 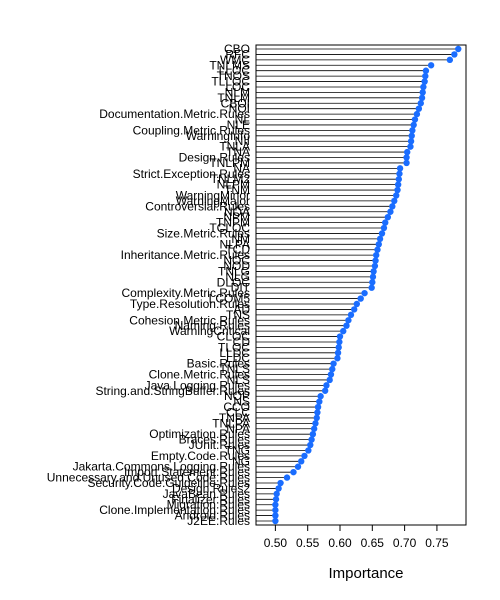 I want to click on dotplot-row: DIT, so click(x=303, y=288).